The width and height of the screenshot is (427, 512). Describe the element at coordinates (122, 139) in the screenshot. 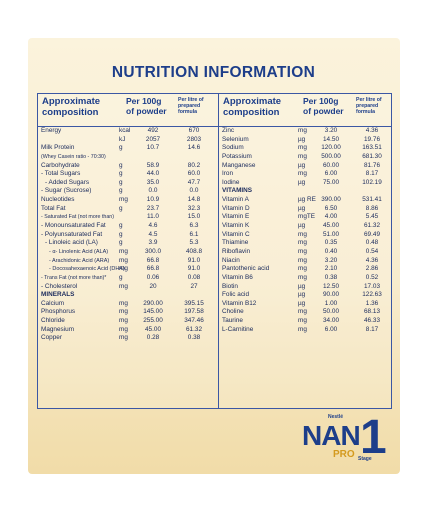

I see `unit: kJ` at that location.